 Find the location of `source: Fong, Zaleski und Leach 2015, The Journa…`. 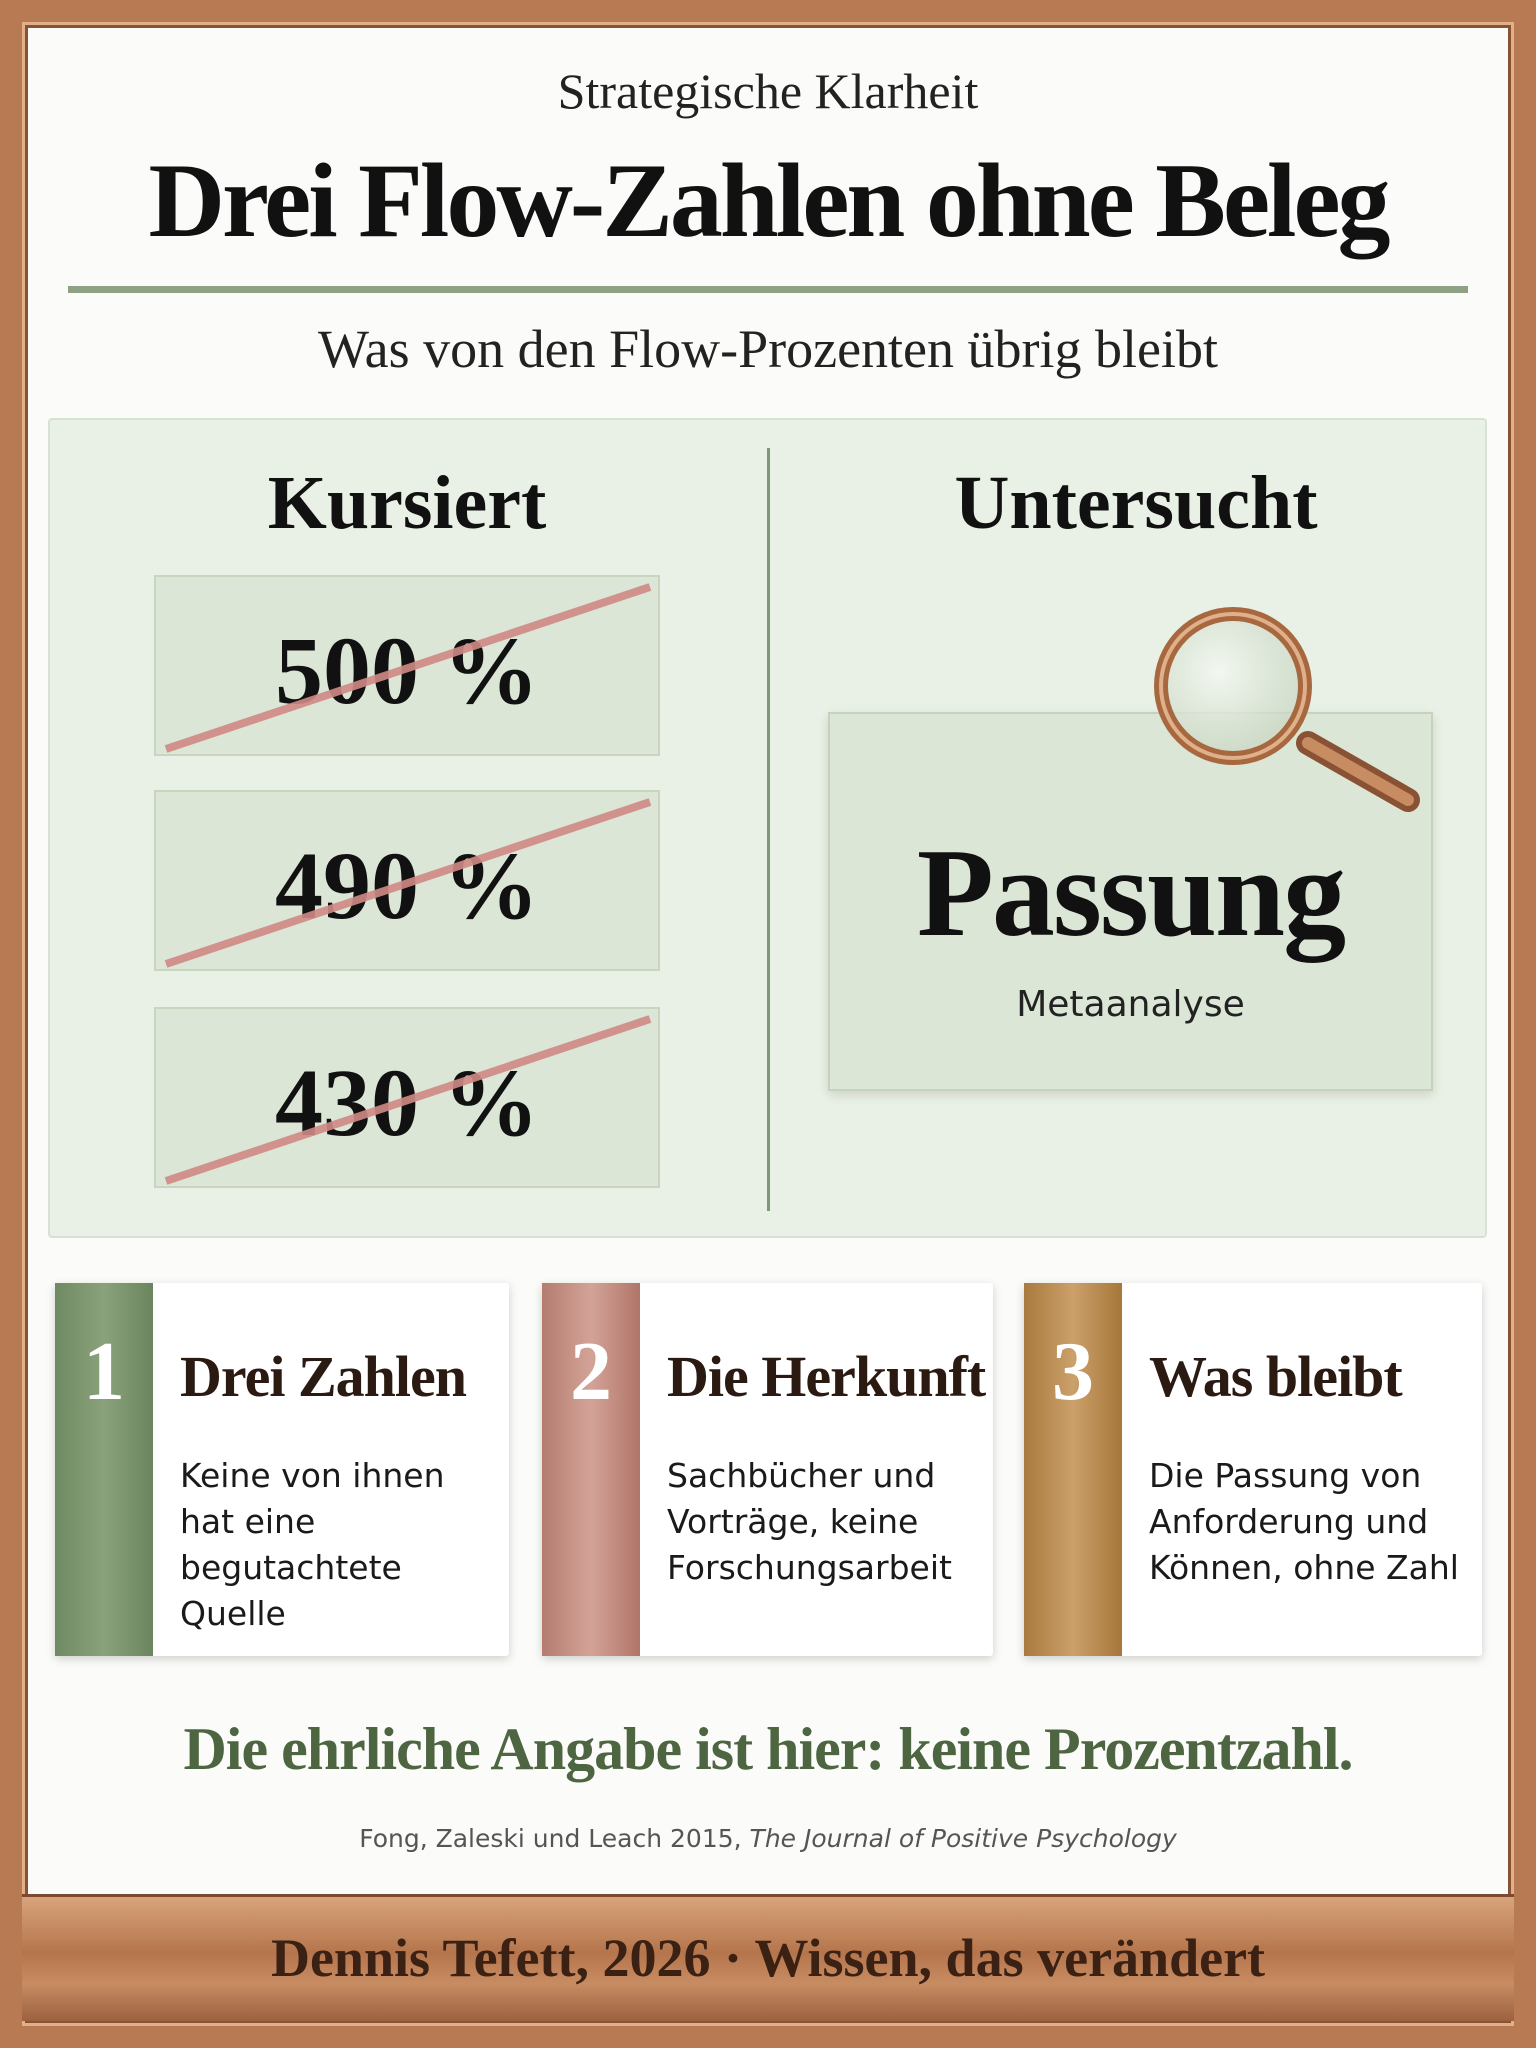

source: Fong, Zaleski und Leach 2015, The Journa… is located at coordinates (768, 1838).